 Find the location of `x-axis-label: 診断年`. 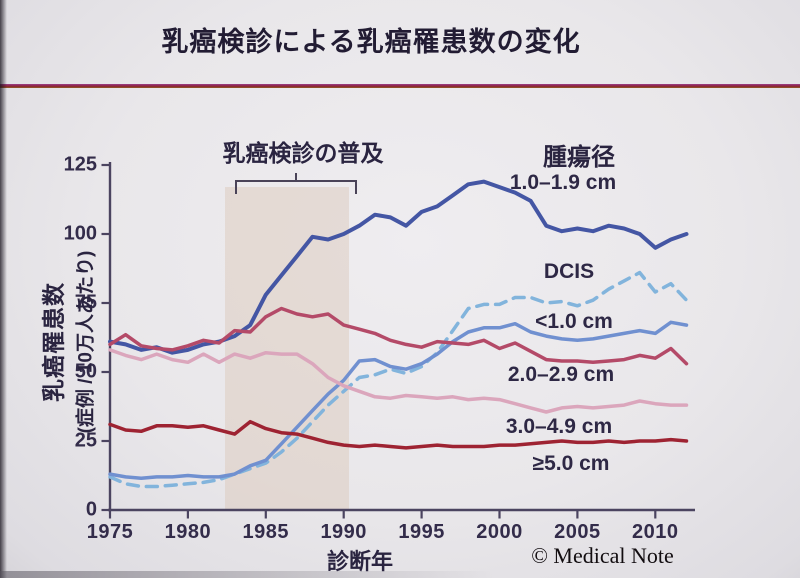

x-axis-label: 診断年 is located at coordinates (359, 561).